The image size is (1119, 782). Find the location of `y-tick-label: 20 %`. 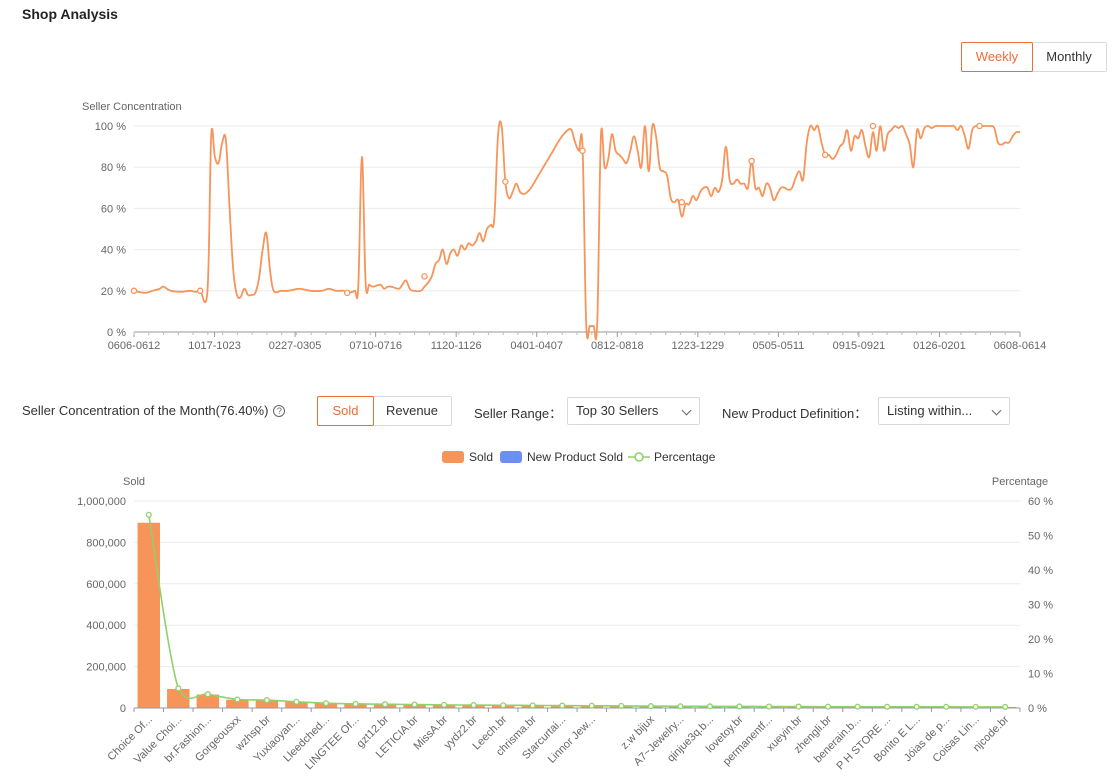

y-tick-label: 20 % is located at coordinates (113, 292).